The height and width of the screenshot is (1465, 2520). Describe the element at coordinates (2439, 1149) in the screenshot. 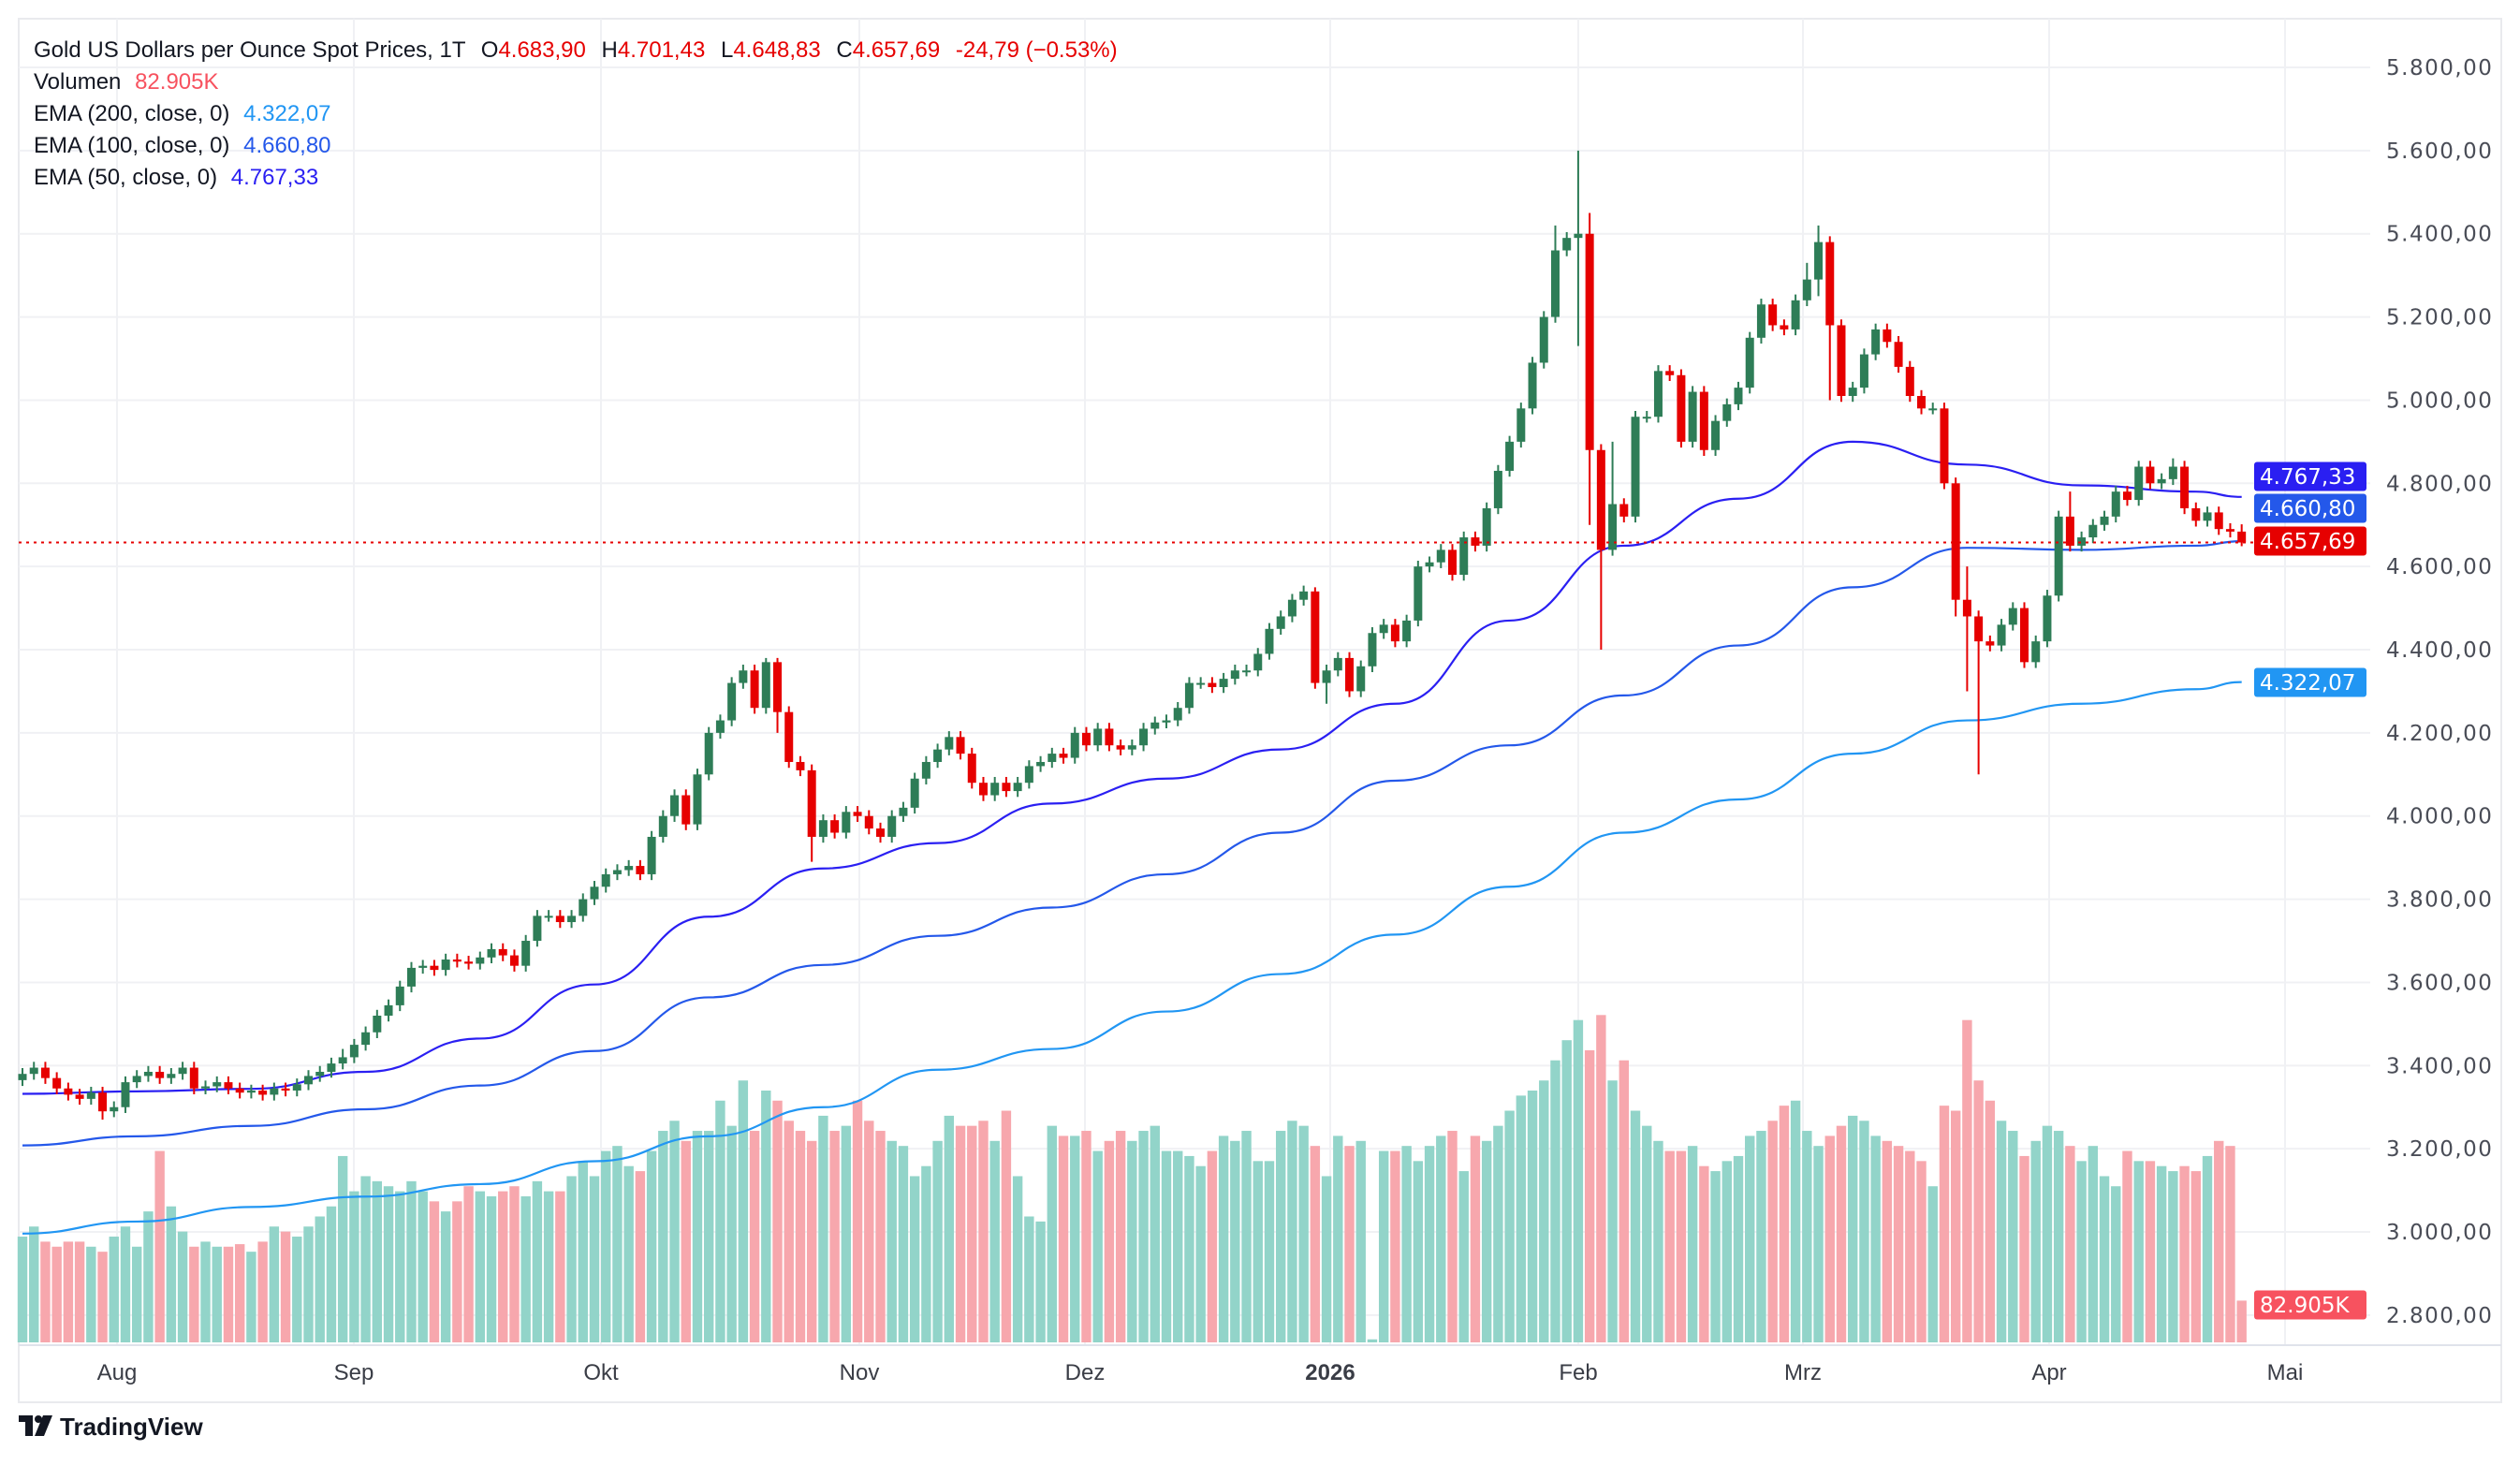

I see `price-axis-label: 3.200,00` at that location.